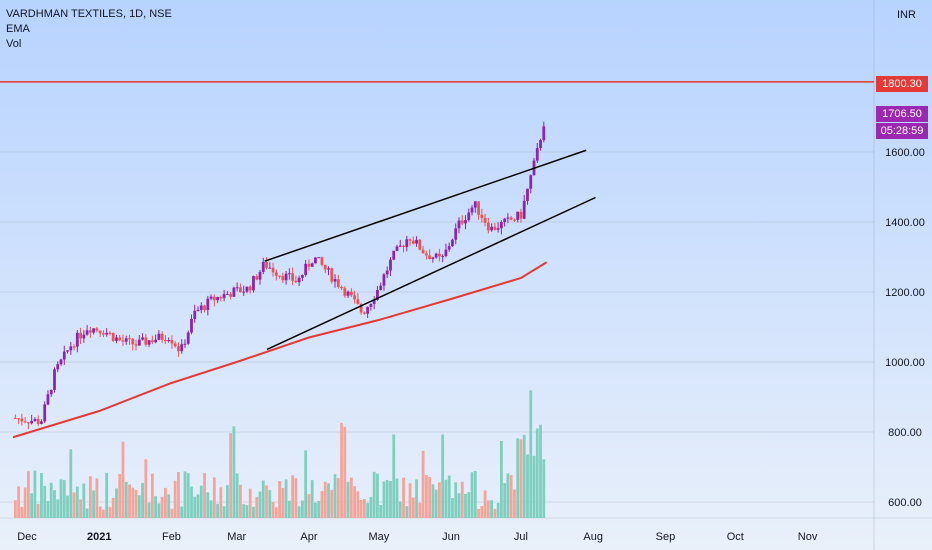  I want to click on legend: VARDHMAN TEXTILES, 1D, NSE EMA Vol, so click(89, 30).